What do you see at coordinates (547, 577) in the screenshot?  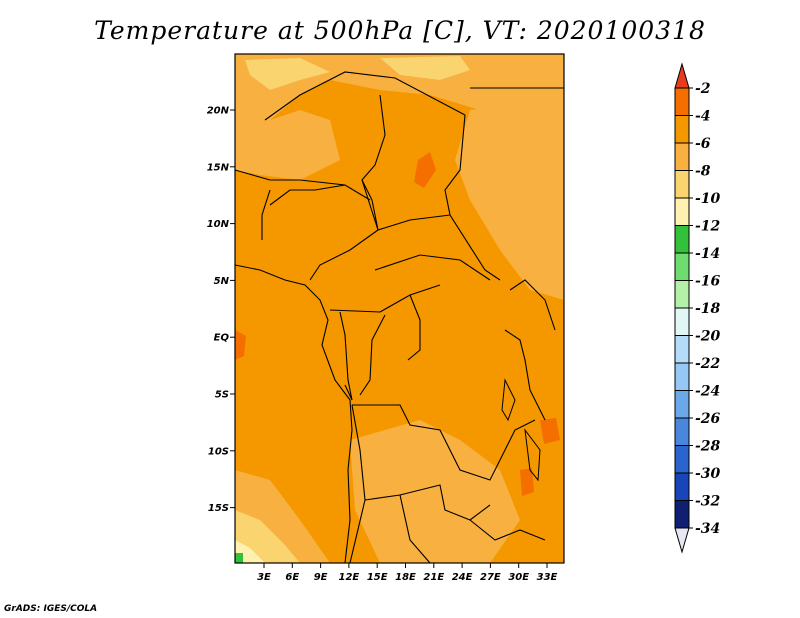 I see `lon-tick-label: 33E` at bounding box center [547, 577].